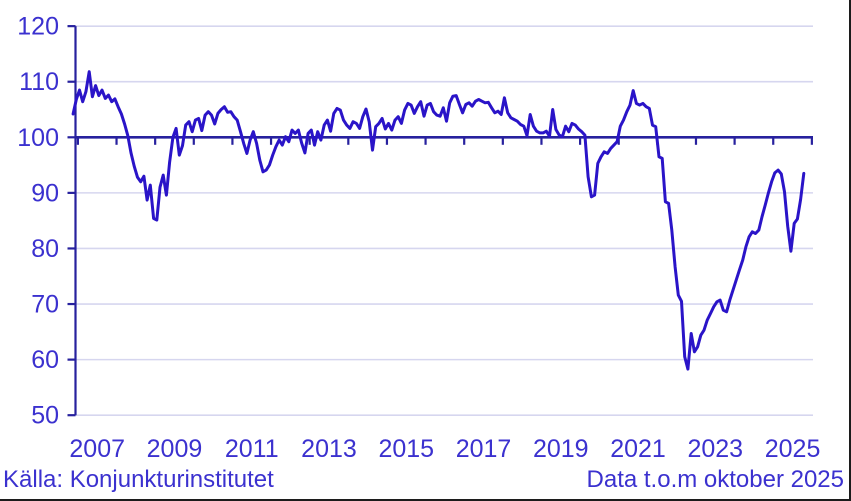  Describe the element at coordinates (45, 305) in the screenshot. I see `y-axis-tick-label: 70` at that location.